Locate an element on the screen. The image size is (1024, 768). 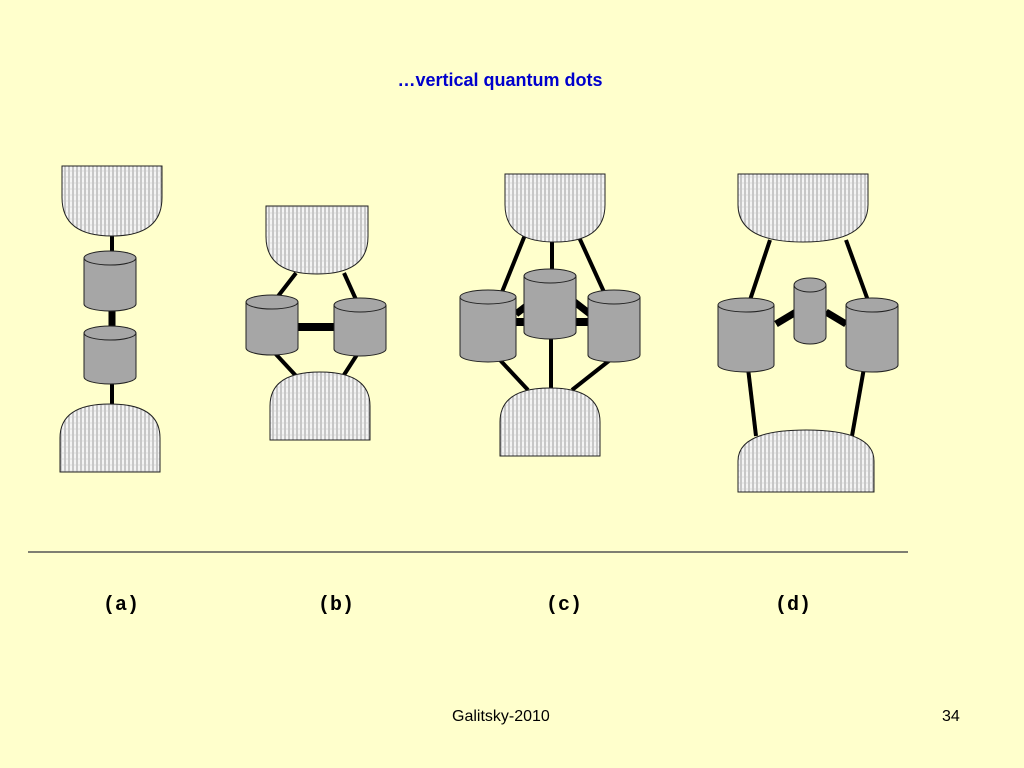
b-drain-lead is located at coordinates (320, 406).